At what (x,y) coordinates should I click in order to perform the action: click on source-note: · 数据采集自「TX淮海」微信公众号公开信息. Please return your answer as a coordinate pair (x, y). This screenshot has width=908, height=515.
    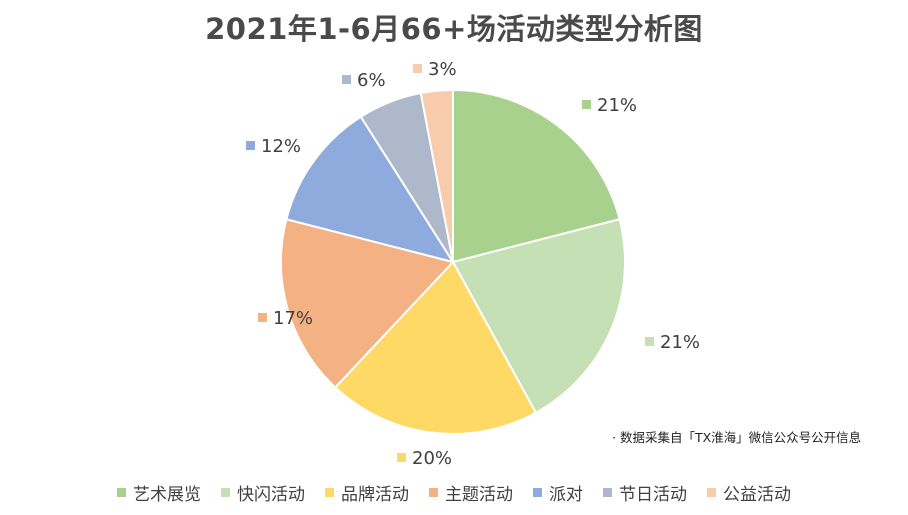
    Looking at the image, I should click on (737, 437).